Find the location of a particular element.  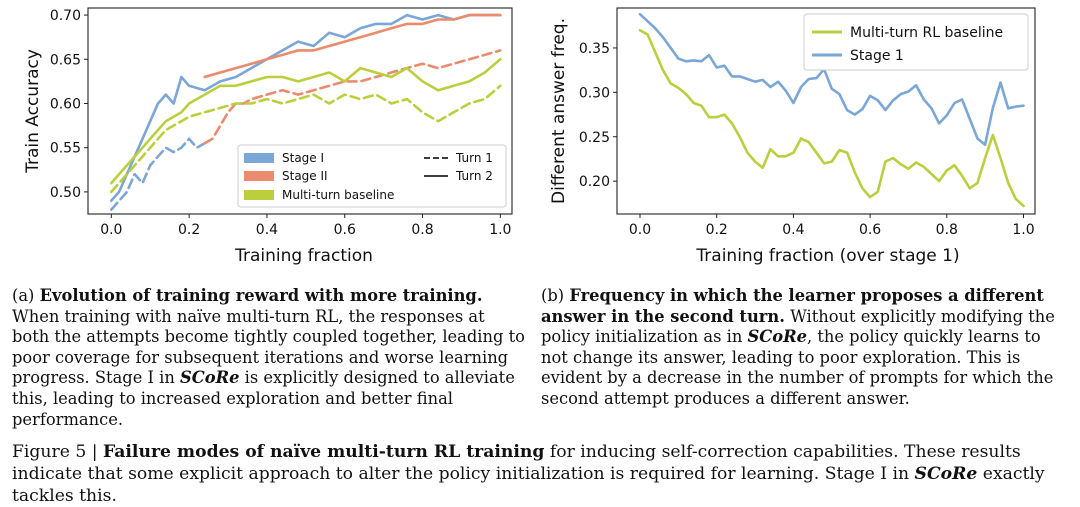

chart-a-xtick-label: 0.6 is located at coordinates (345, 230).